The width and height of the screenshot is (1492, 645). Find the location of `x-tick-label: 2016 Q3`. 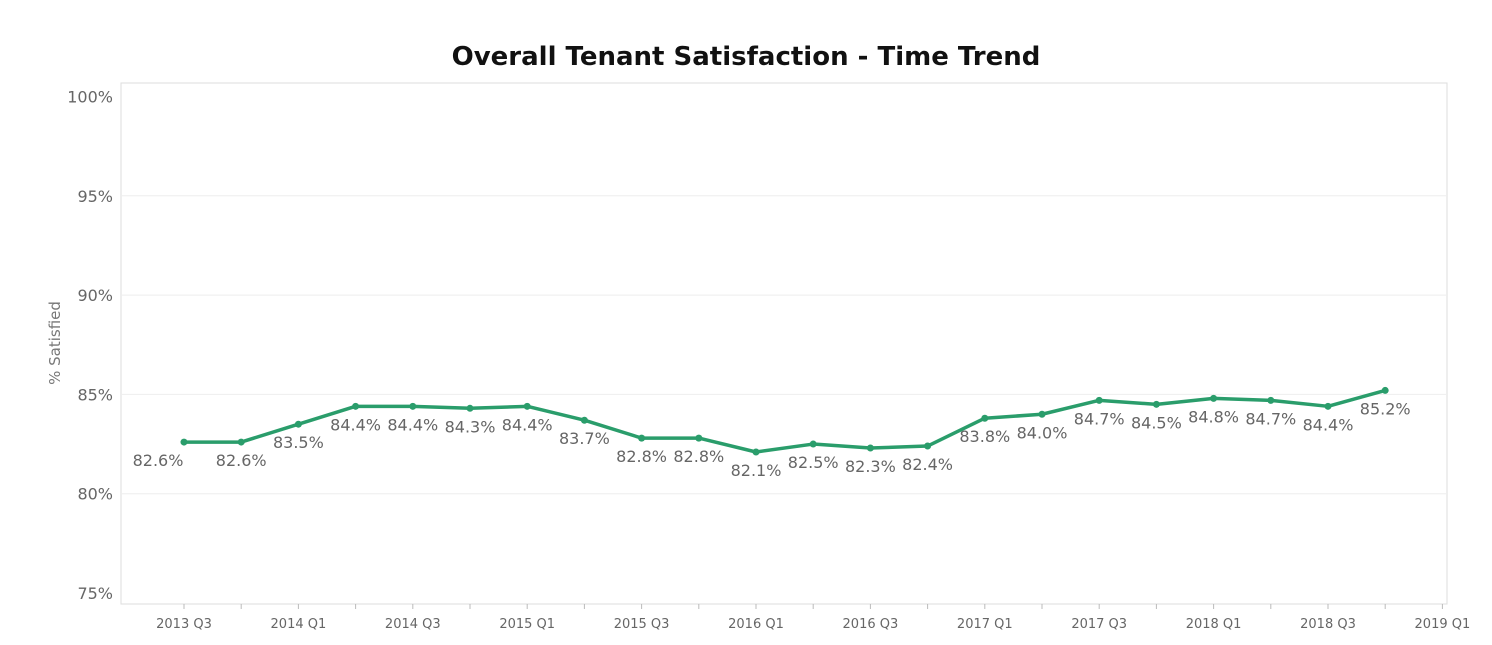

x-tick-label: 2016 Q3 is located at coordinates (871, 624).